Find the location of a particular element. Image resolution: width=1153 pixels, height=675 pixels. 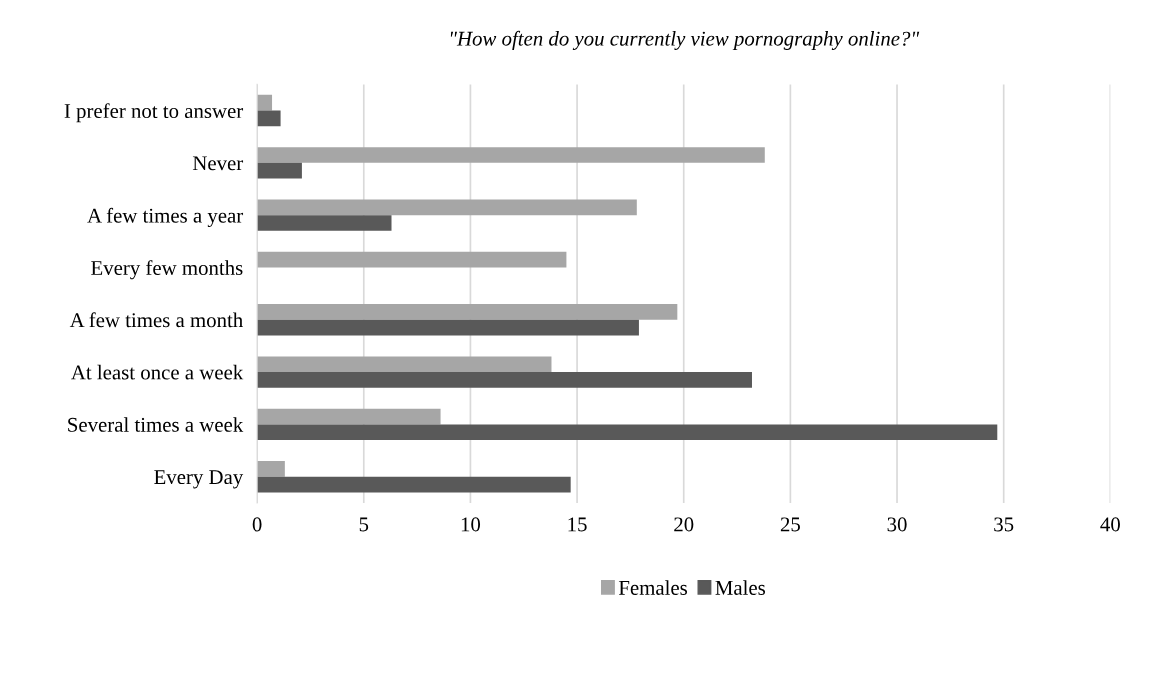

y-tick-label: At least once a week is located at coordinates (157, 372).